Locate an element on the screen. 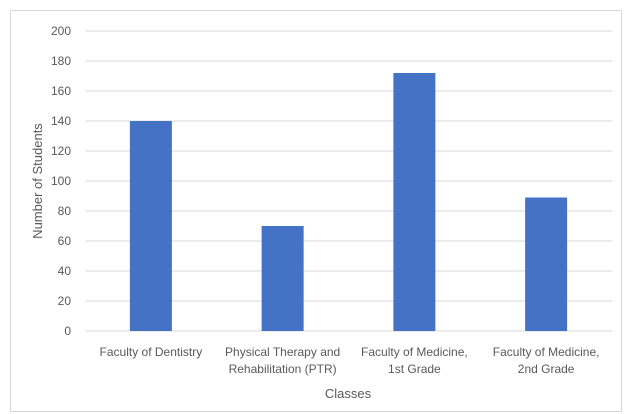 The image size is (625, 414). x-tick-label: Faculty of Dentistry is located at coordinates (151, 352).